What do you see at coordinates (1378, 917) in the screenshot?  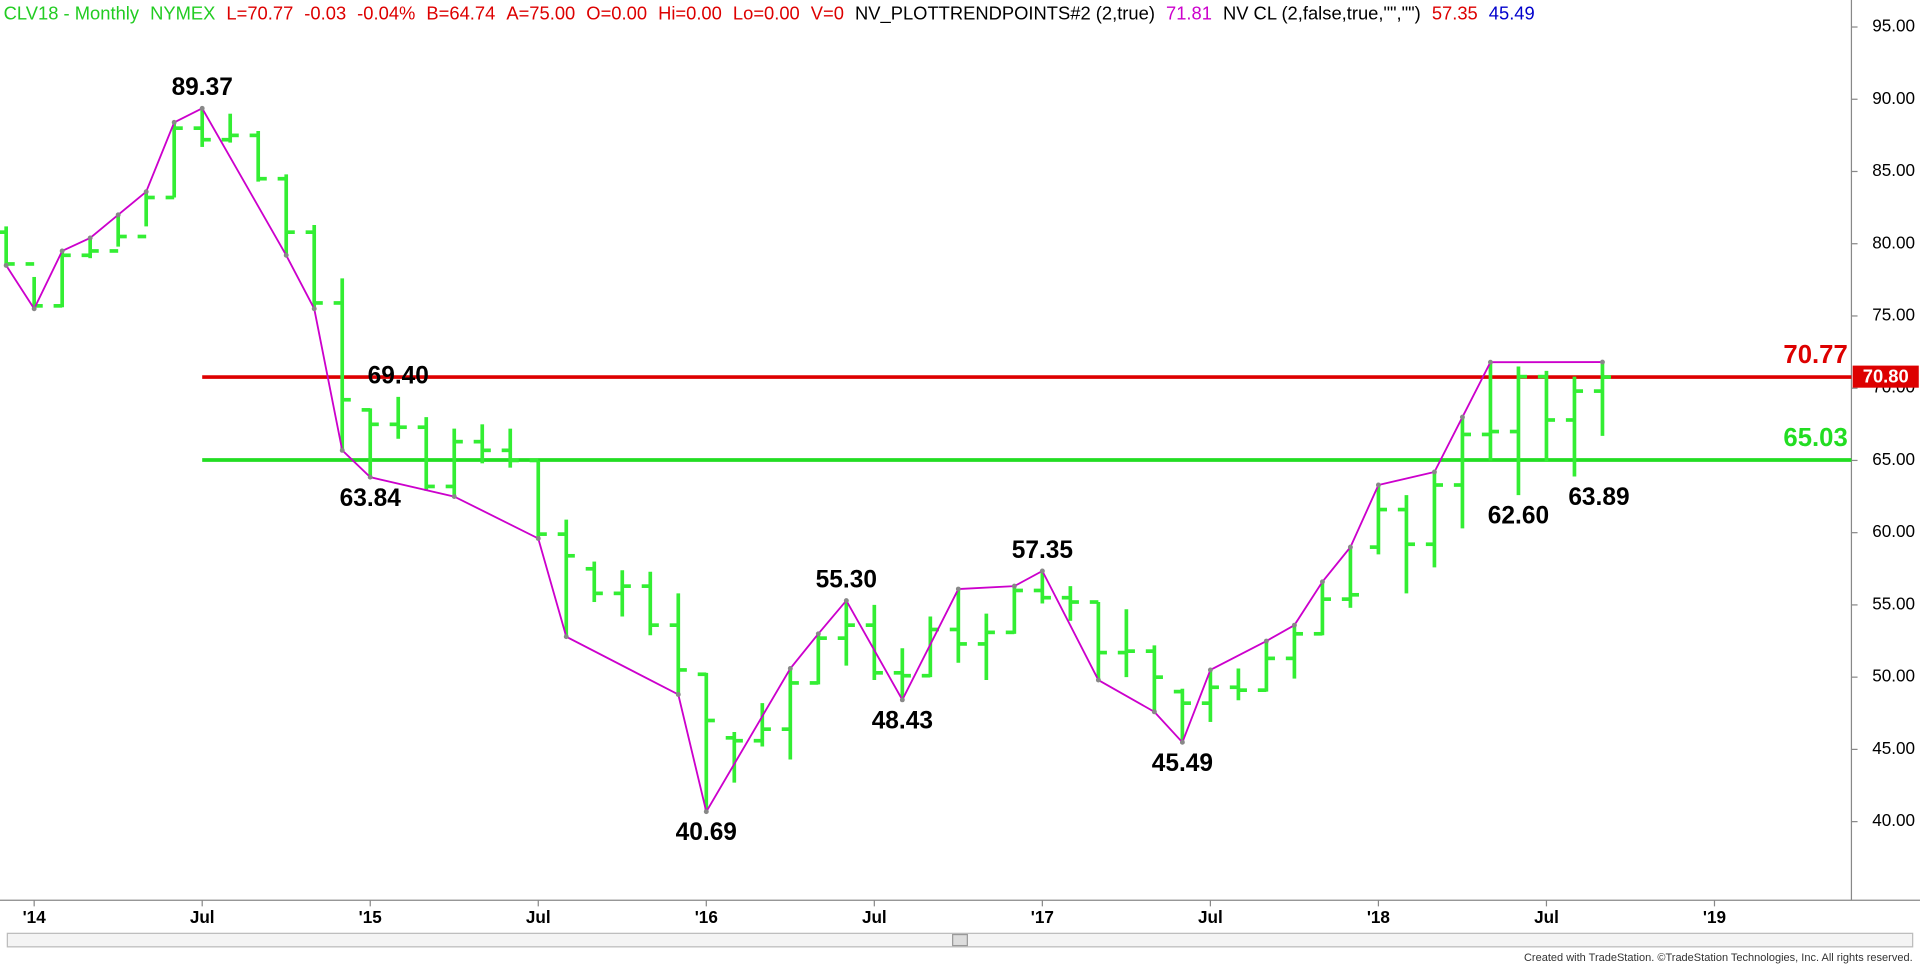 I see `x-tick-label: '18` at bounding box center [1378, 917].